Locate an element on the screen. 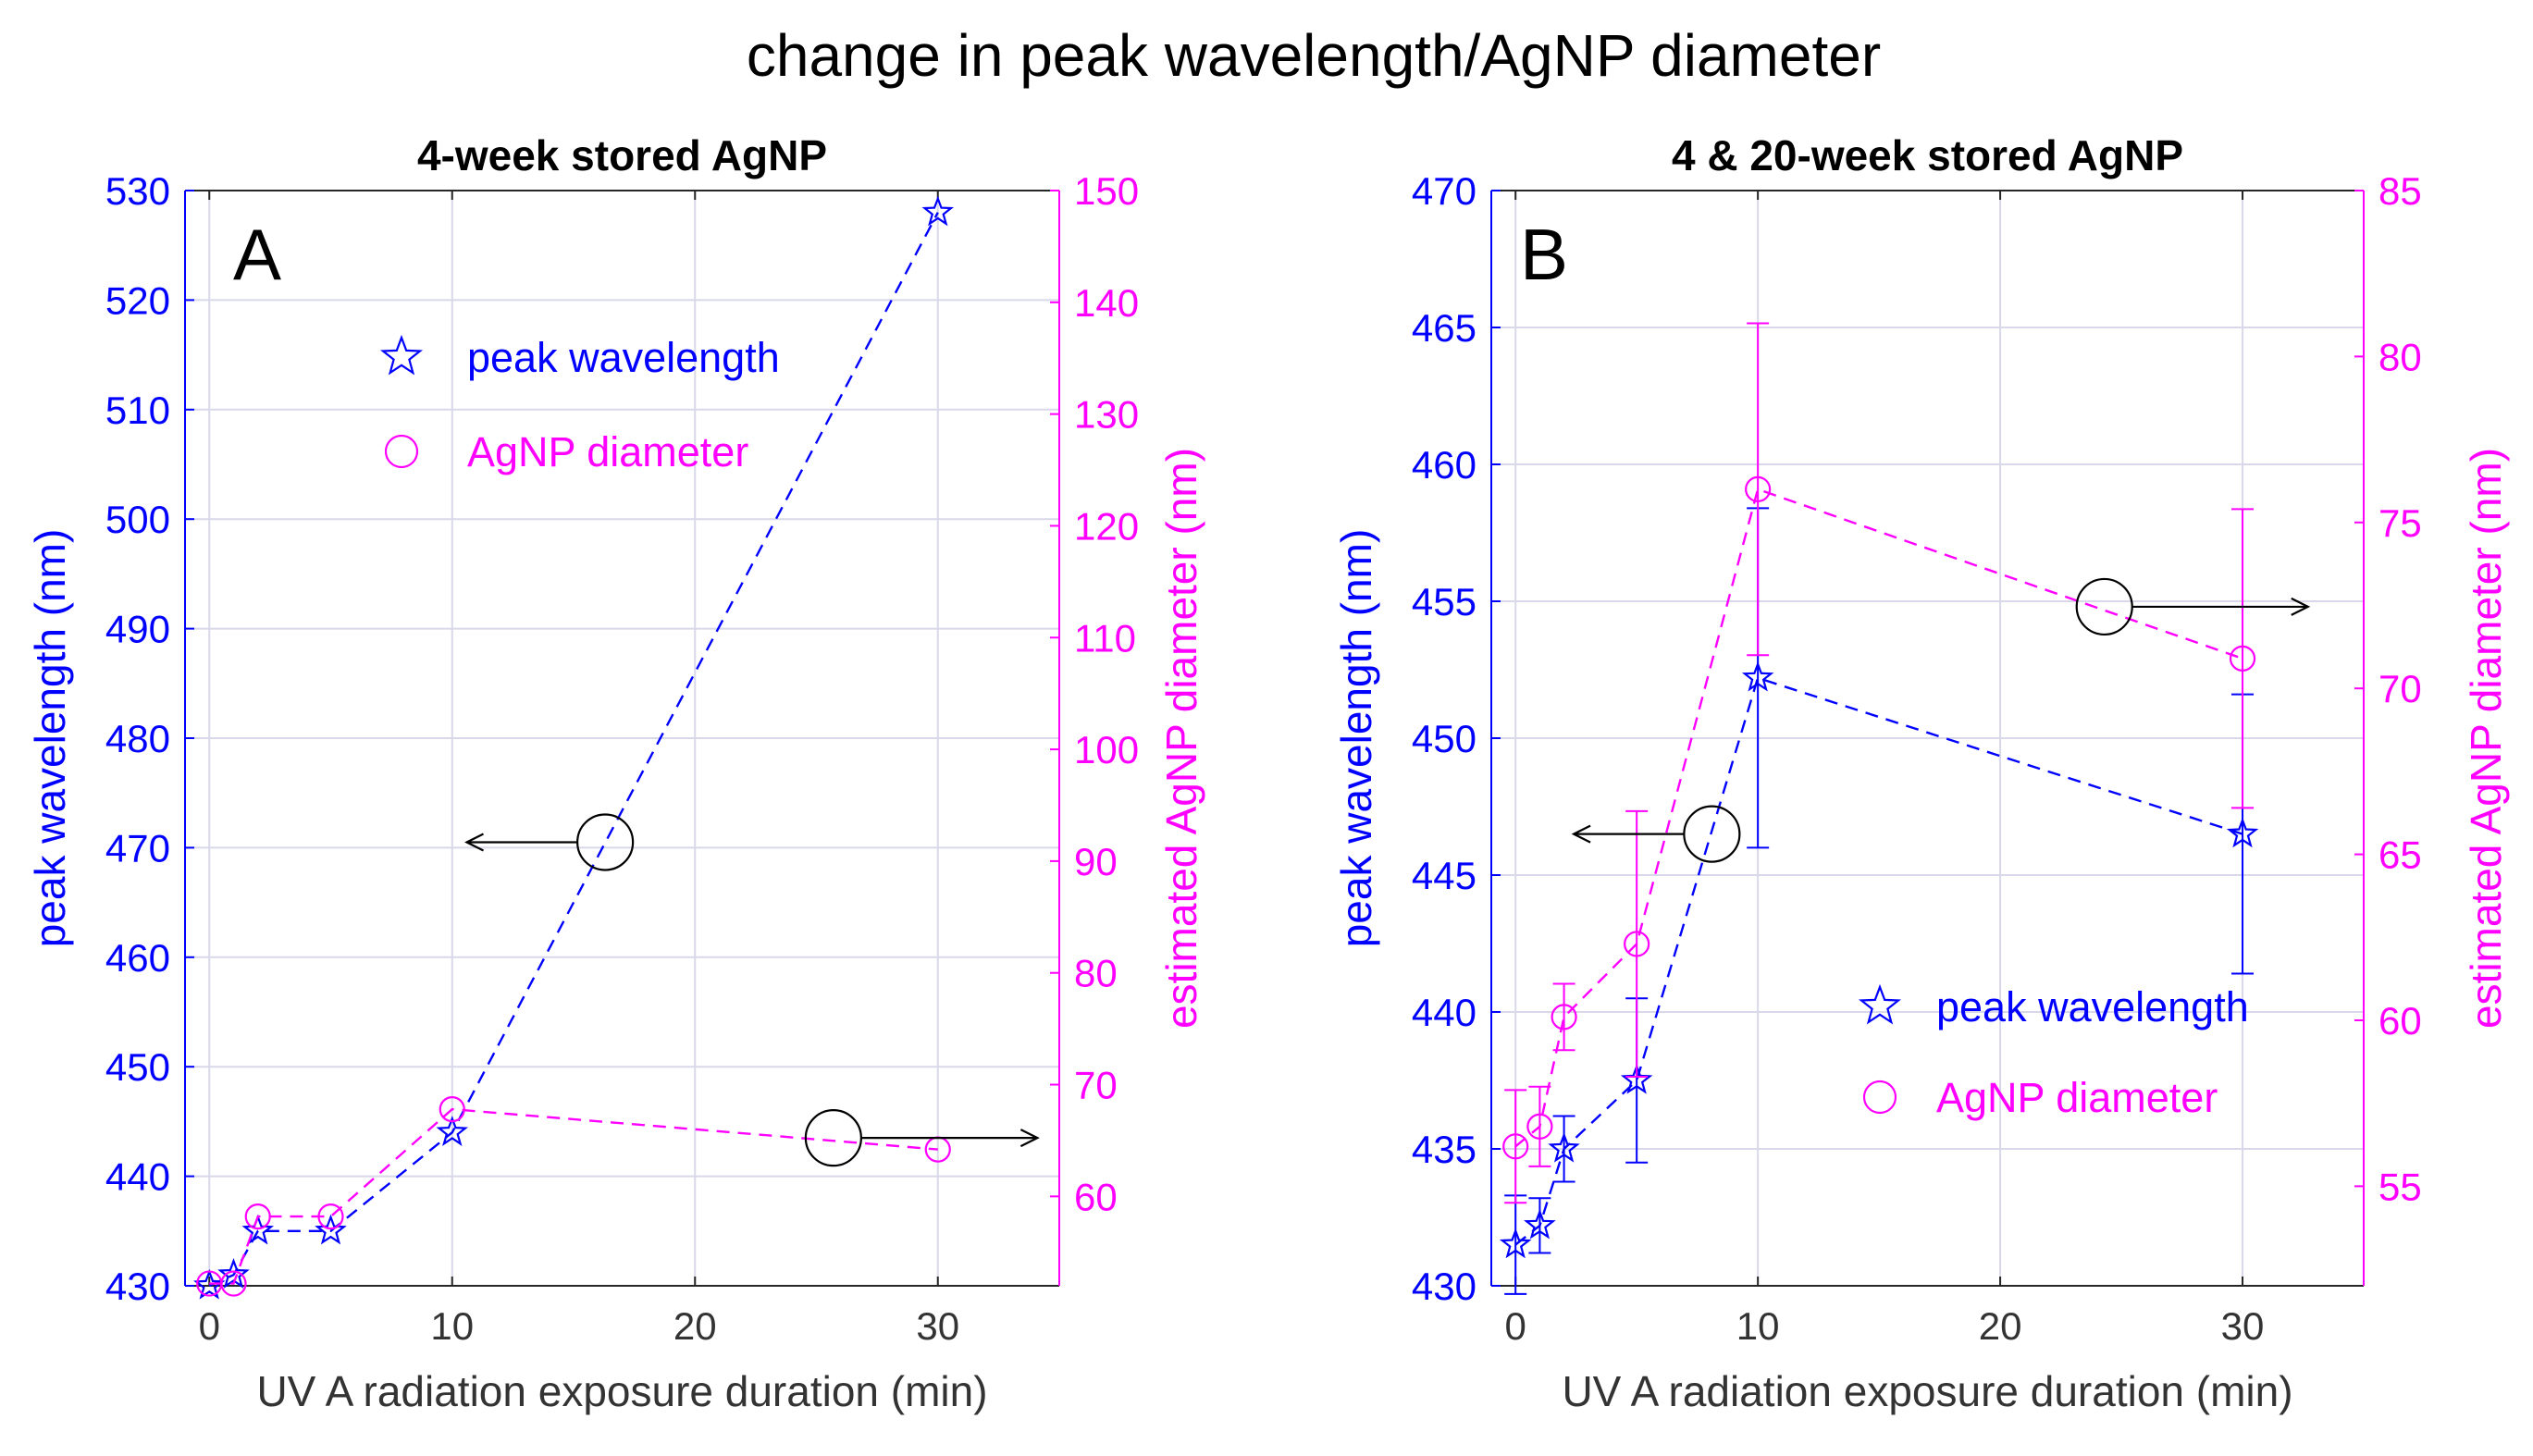  right-y-tick-label: 75 is located at coordinates (2400, 523).